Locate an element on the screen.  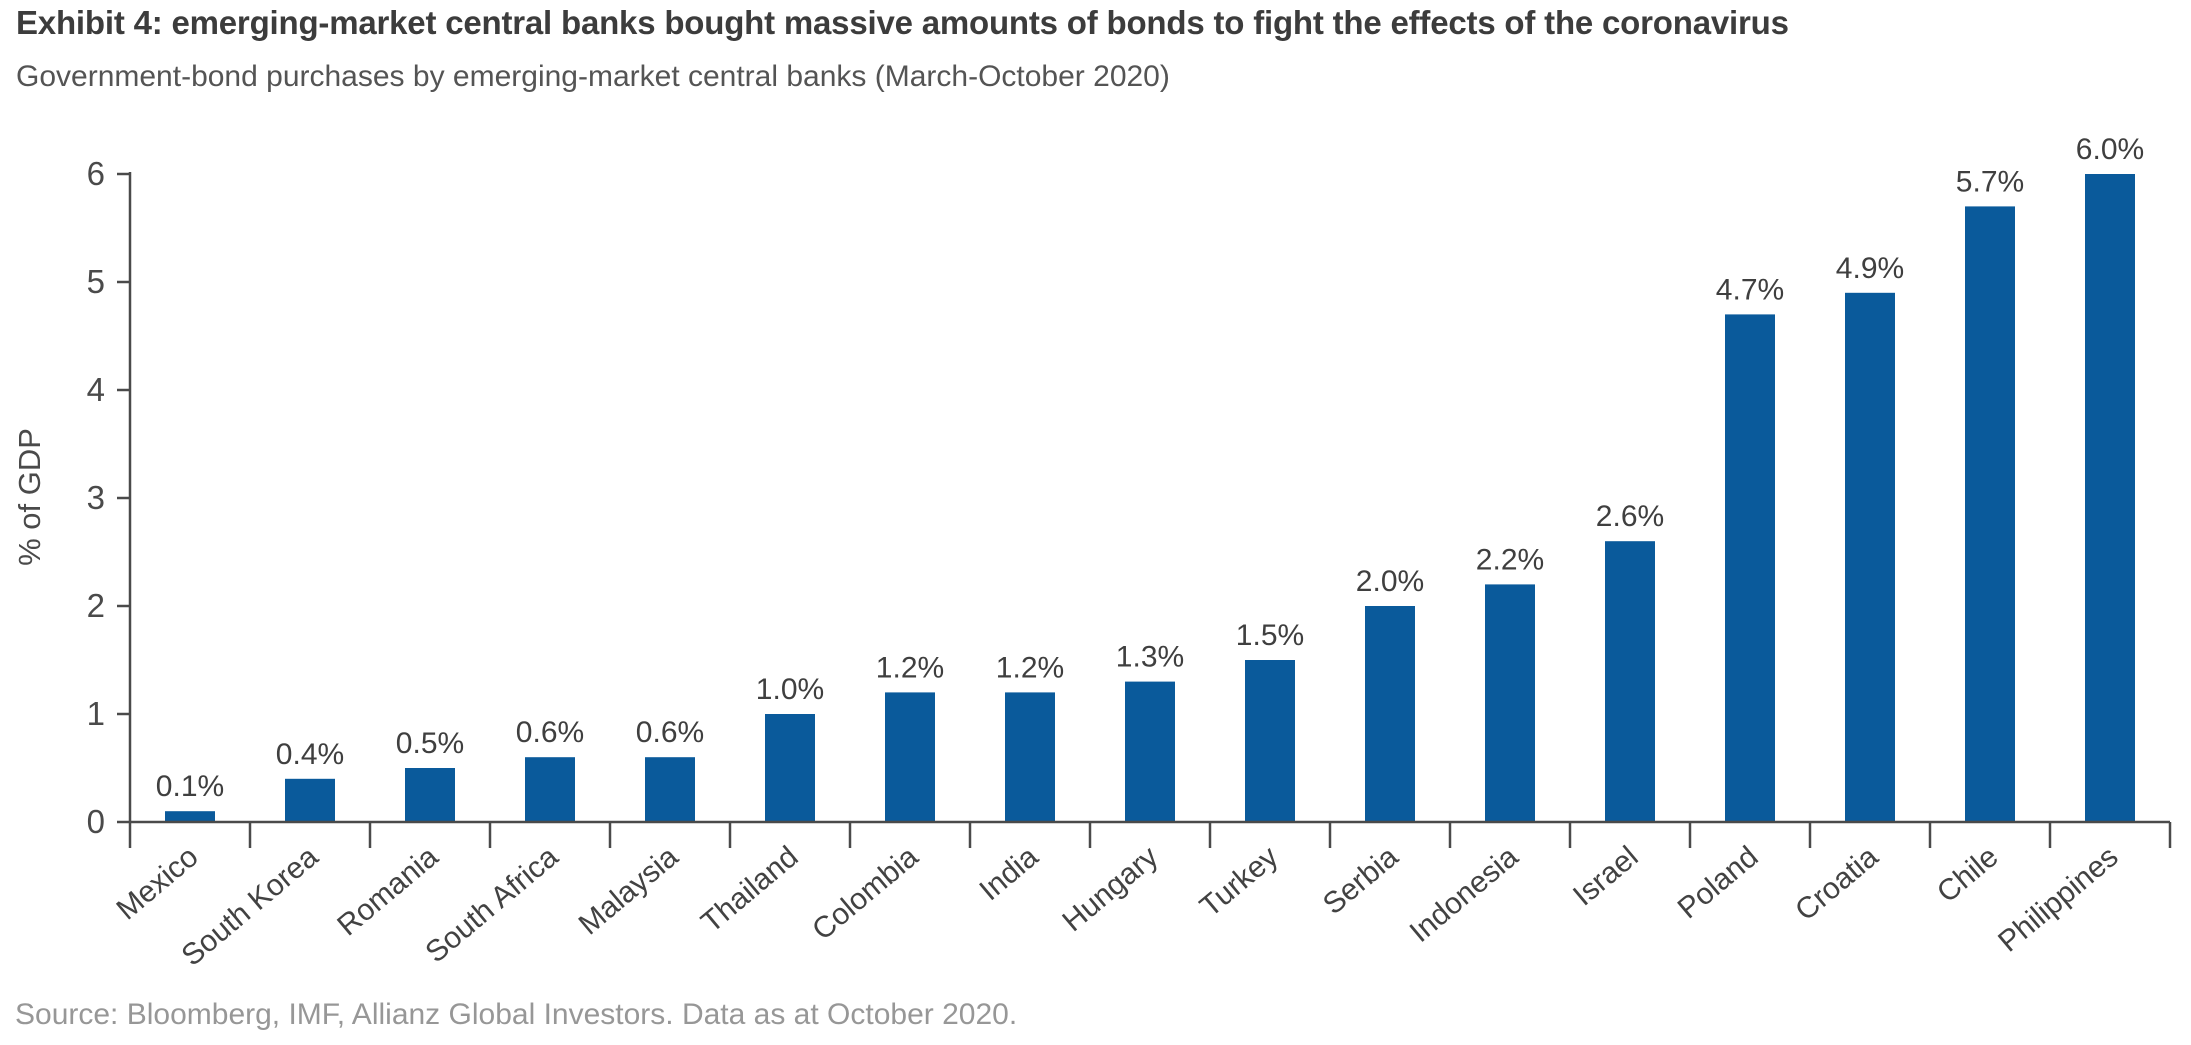
bar-thailand is located at coordinates (790, 768).